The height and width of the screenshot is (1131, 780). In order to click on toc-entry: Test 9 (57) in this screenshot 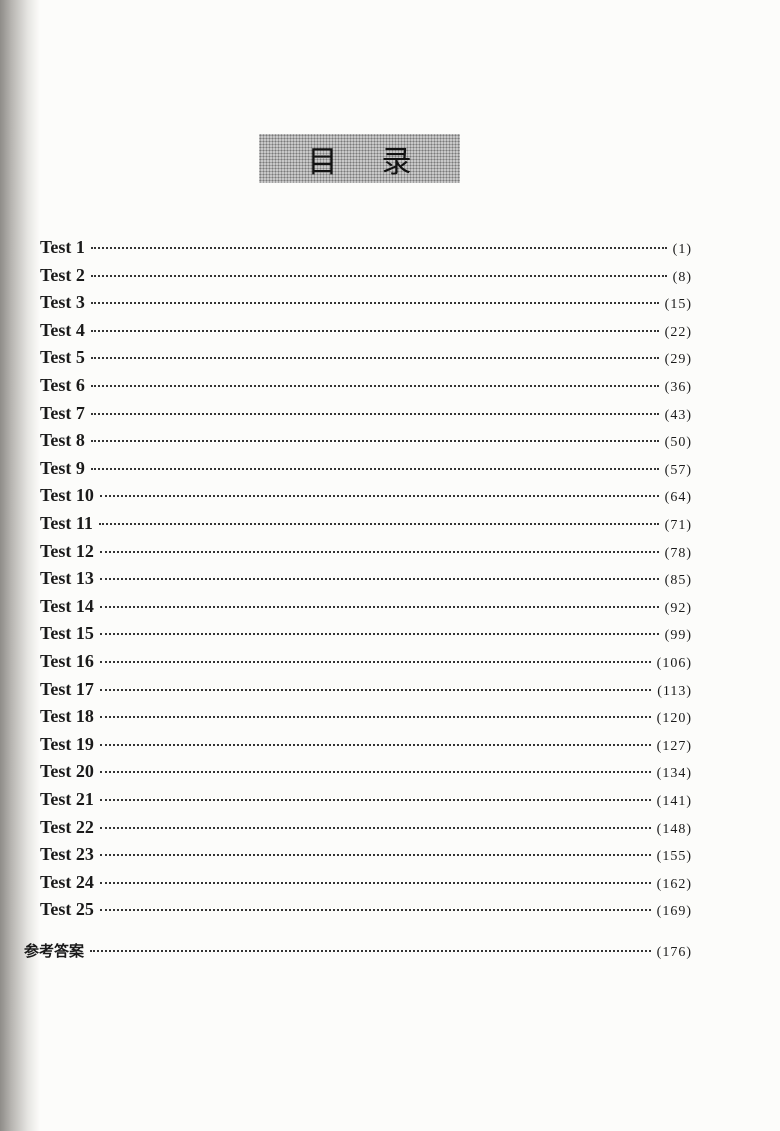, I will do `click(366, 470)`.